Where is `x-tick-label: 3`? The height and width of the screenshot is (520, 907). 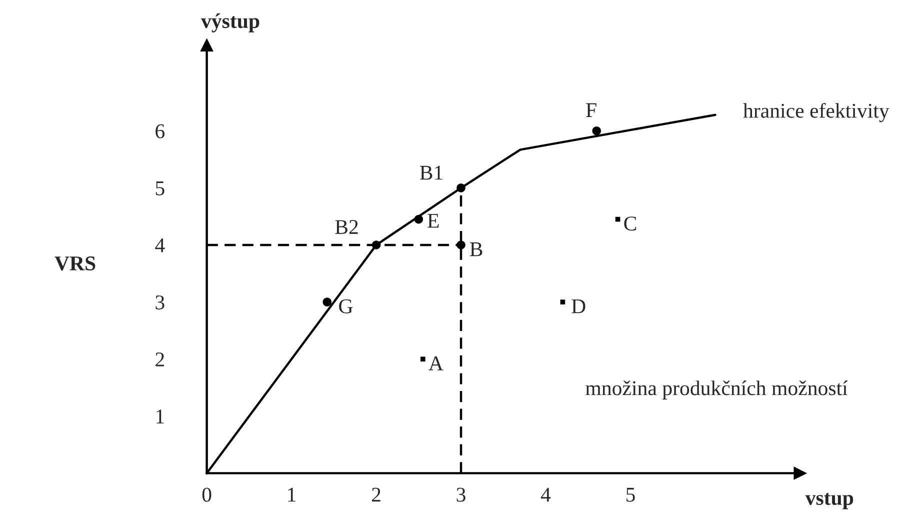
x-tick-label: 3 is located at coordinates (461, 495).